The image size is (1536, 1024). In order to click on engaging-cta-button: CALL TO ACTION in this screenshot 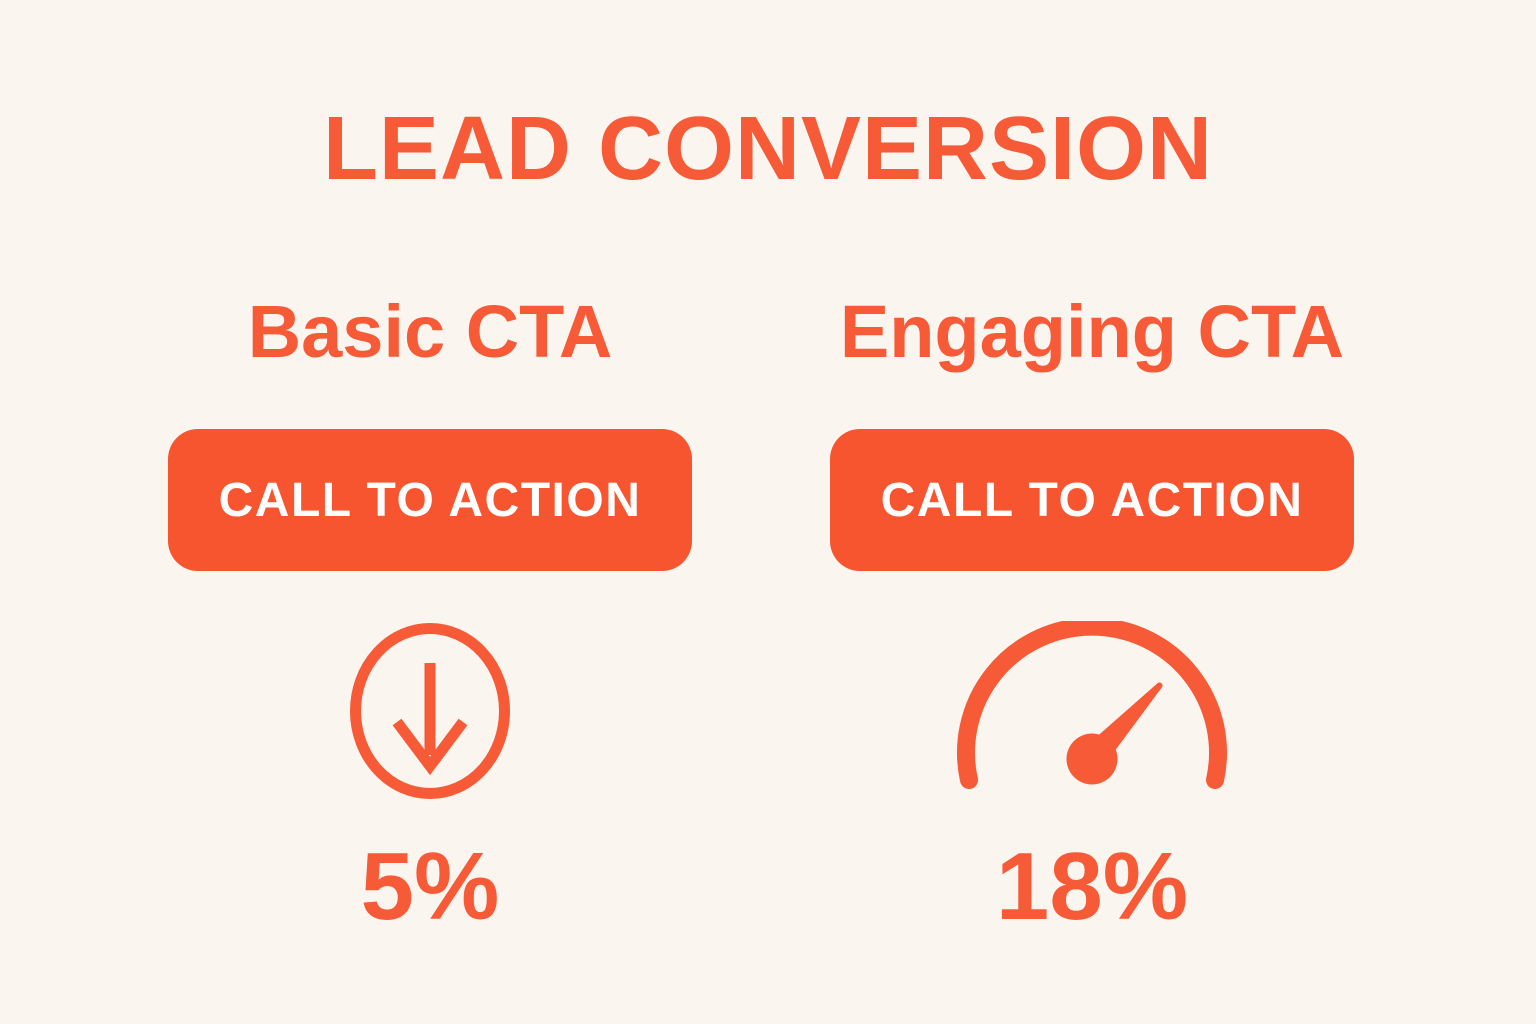, I will do `click(1092, 500)`.